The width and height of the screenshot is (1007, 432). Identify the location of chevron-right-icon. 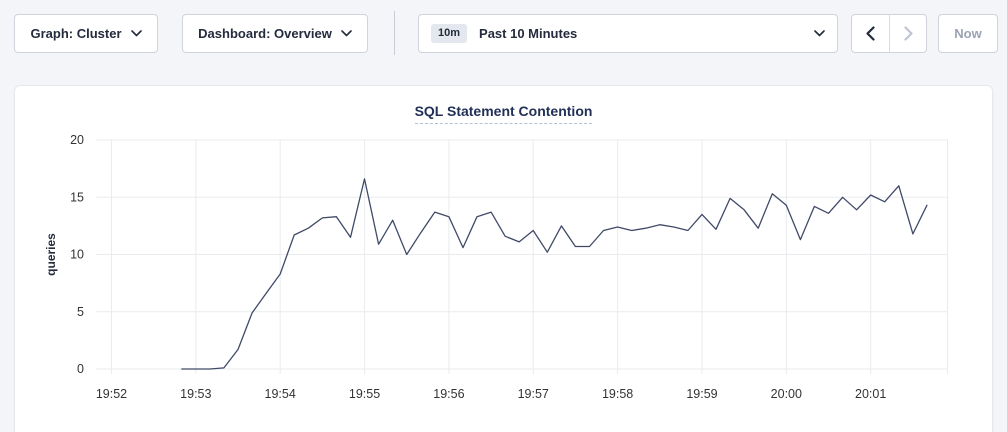
(908, 33).